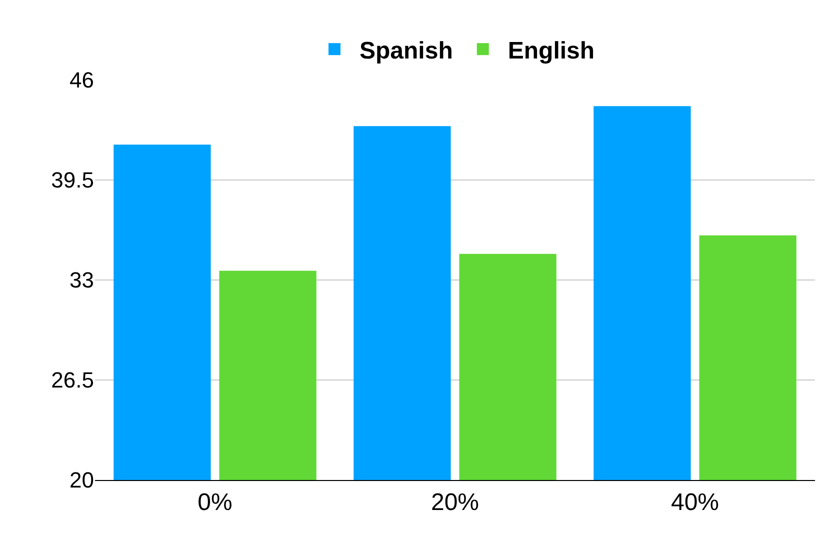 The image size is (823, 535). What do you see at coordinates (82, 480) in the screenshot?
I see `y-tick-label: 20` at bounding box center [82, 480].